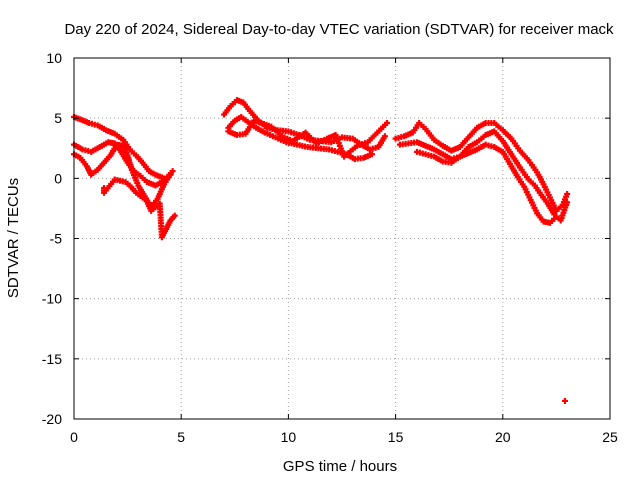  I want to click on x-tick-label: 10, so click(289, 437).